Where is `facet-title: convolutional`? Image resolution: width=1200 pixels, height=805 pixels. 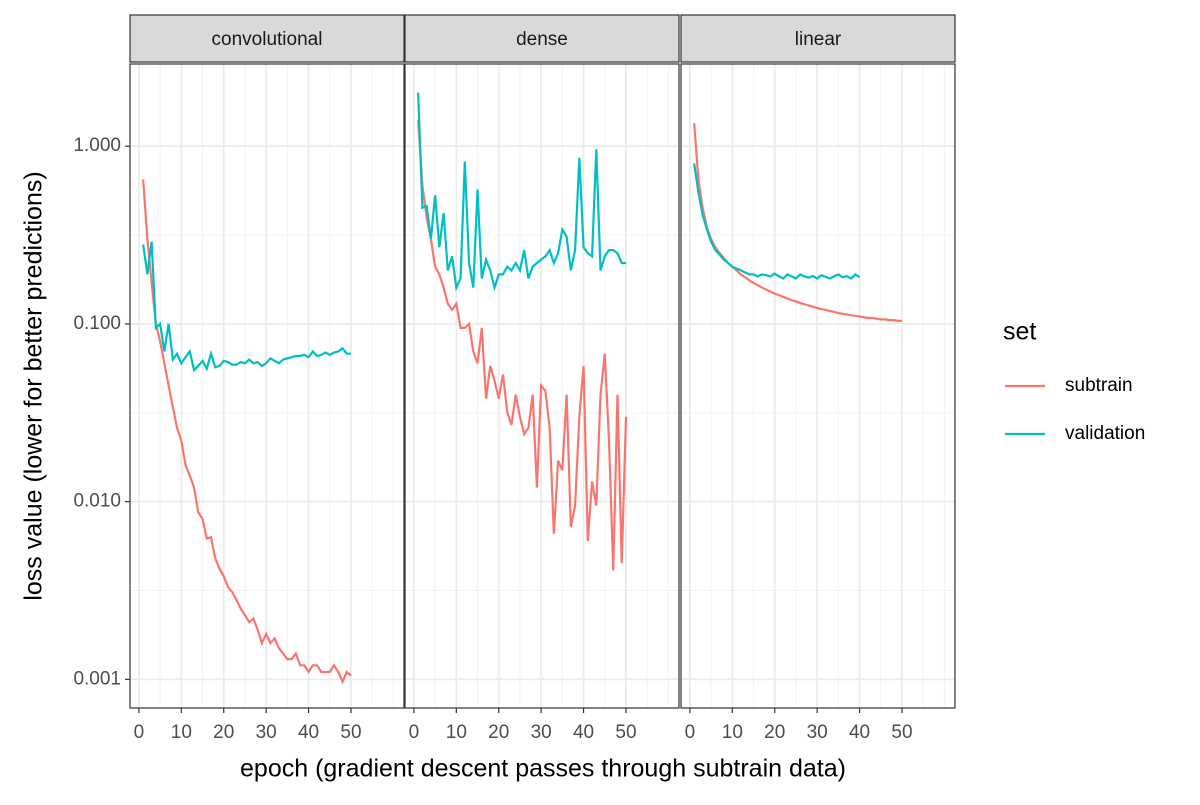 facet-title: convolutional is located at coordinates (267, 39).